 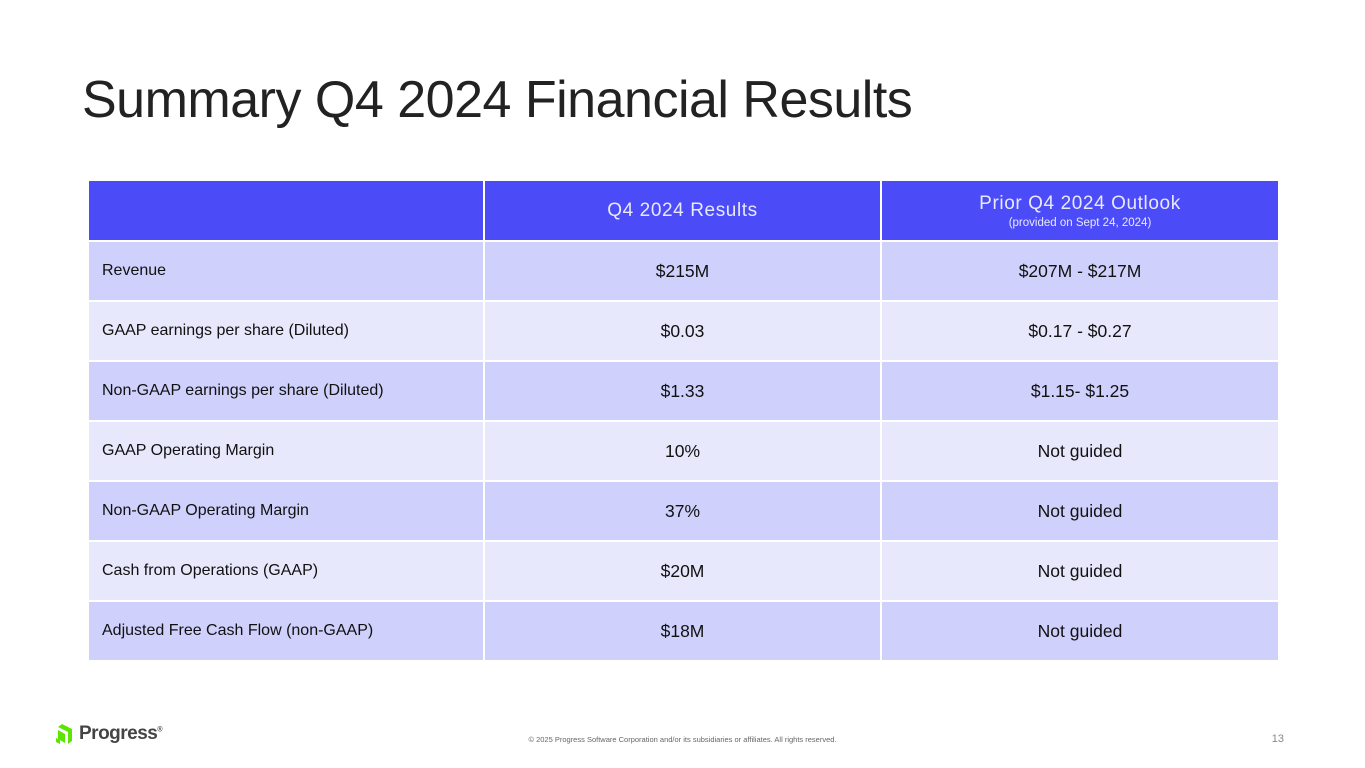 I want to click on header-empty, so click(x=286, y=210).